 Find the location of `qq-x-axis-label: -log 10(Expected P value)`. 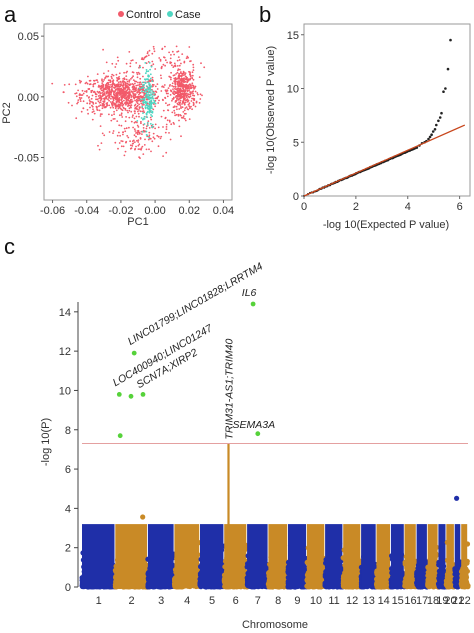

qq-x-axis-label: -log 10(Expected P value) is located at coordinates (386, 225).